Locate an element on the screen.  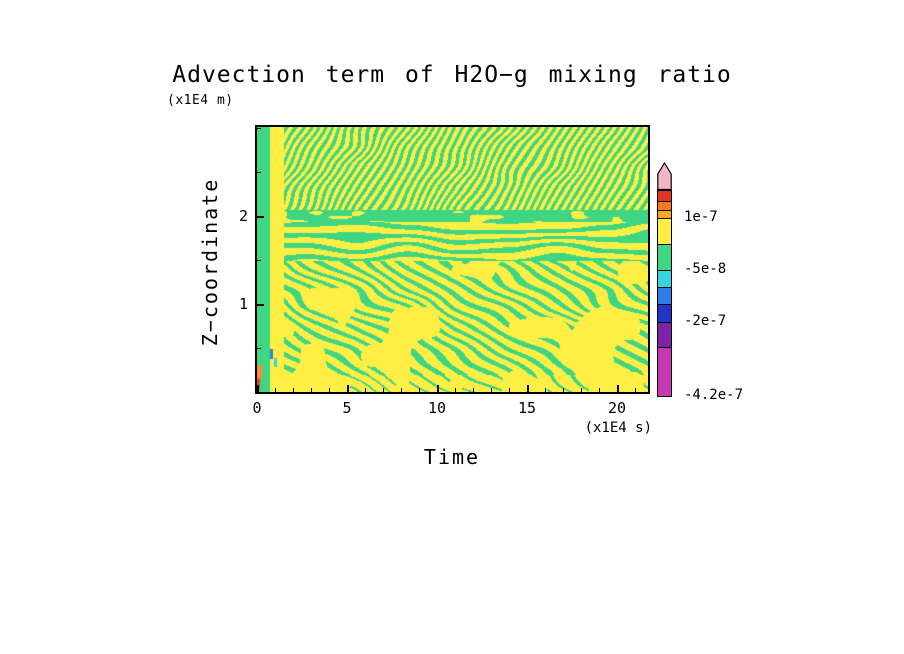
x-tick-label: 15 is located at coordinates (527, 408).